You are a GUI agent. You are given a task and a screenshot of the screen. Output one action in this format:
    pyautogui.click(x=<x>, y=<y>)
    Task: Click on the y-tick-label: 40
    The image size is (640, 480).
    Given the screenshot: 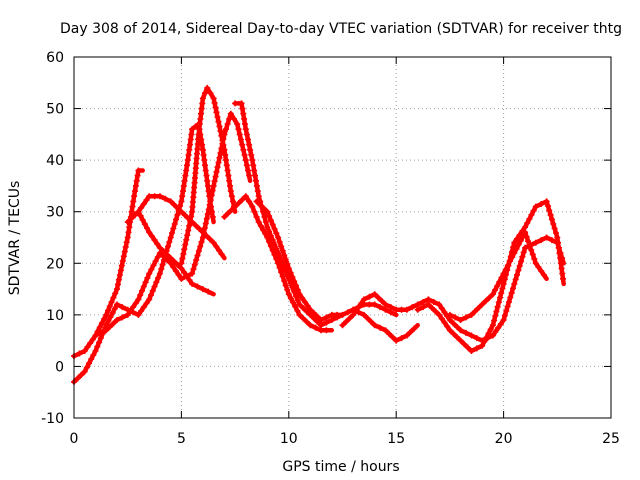 What is the action you would take?
    pyautogui.click(x=55, y=161)
    